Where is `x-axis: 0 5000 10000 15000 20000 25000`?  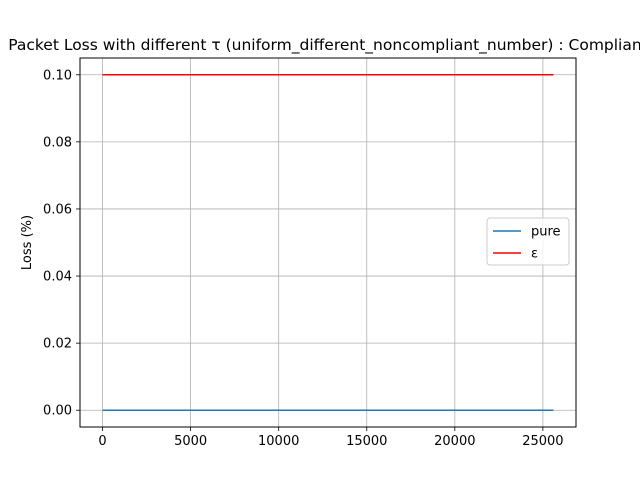
x-axis: 0 5000 10000 15000 20000 25000 is located at coordinates (331, 438).